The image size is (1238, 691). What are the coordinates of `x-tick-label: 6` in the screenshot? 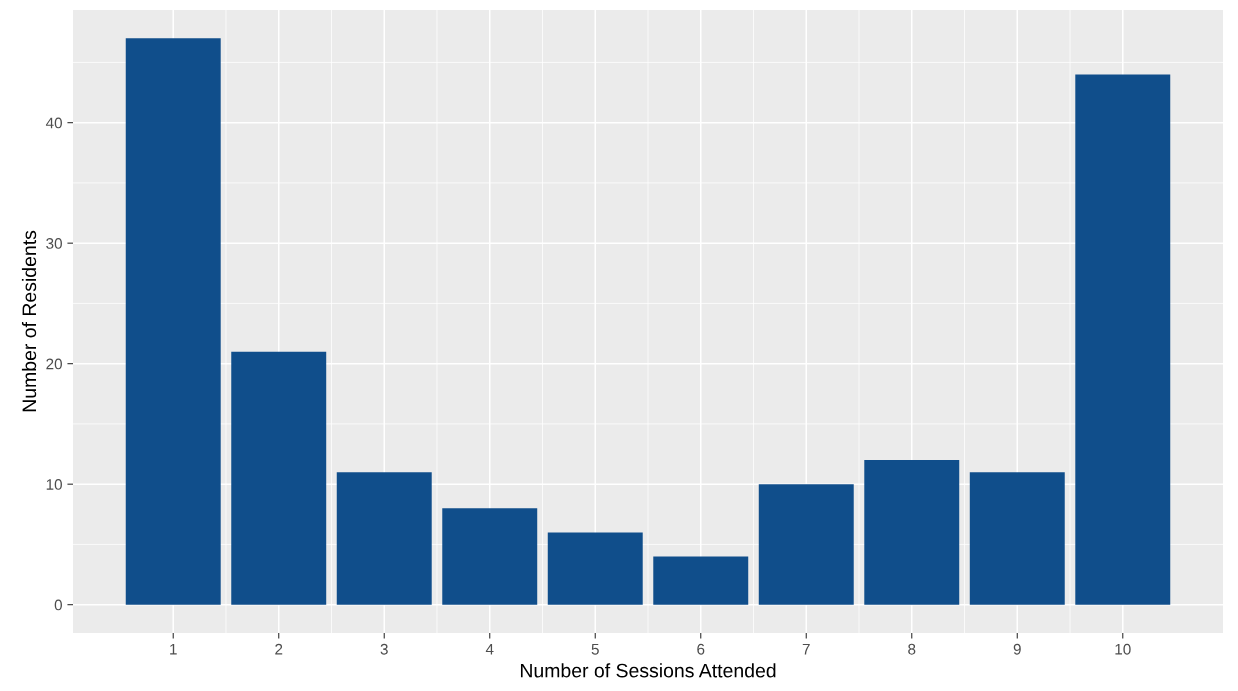 It's located at (701, 649).